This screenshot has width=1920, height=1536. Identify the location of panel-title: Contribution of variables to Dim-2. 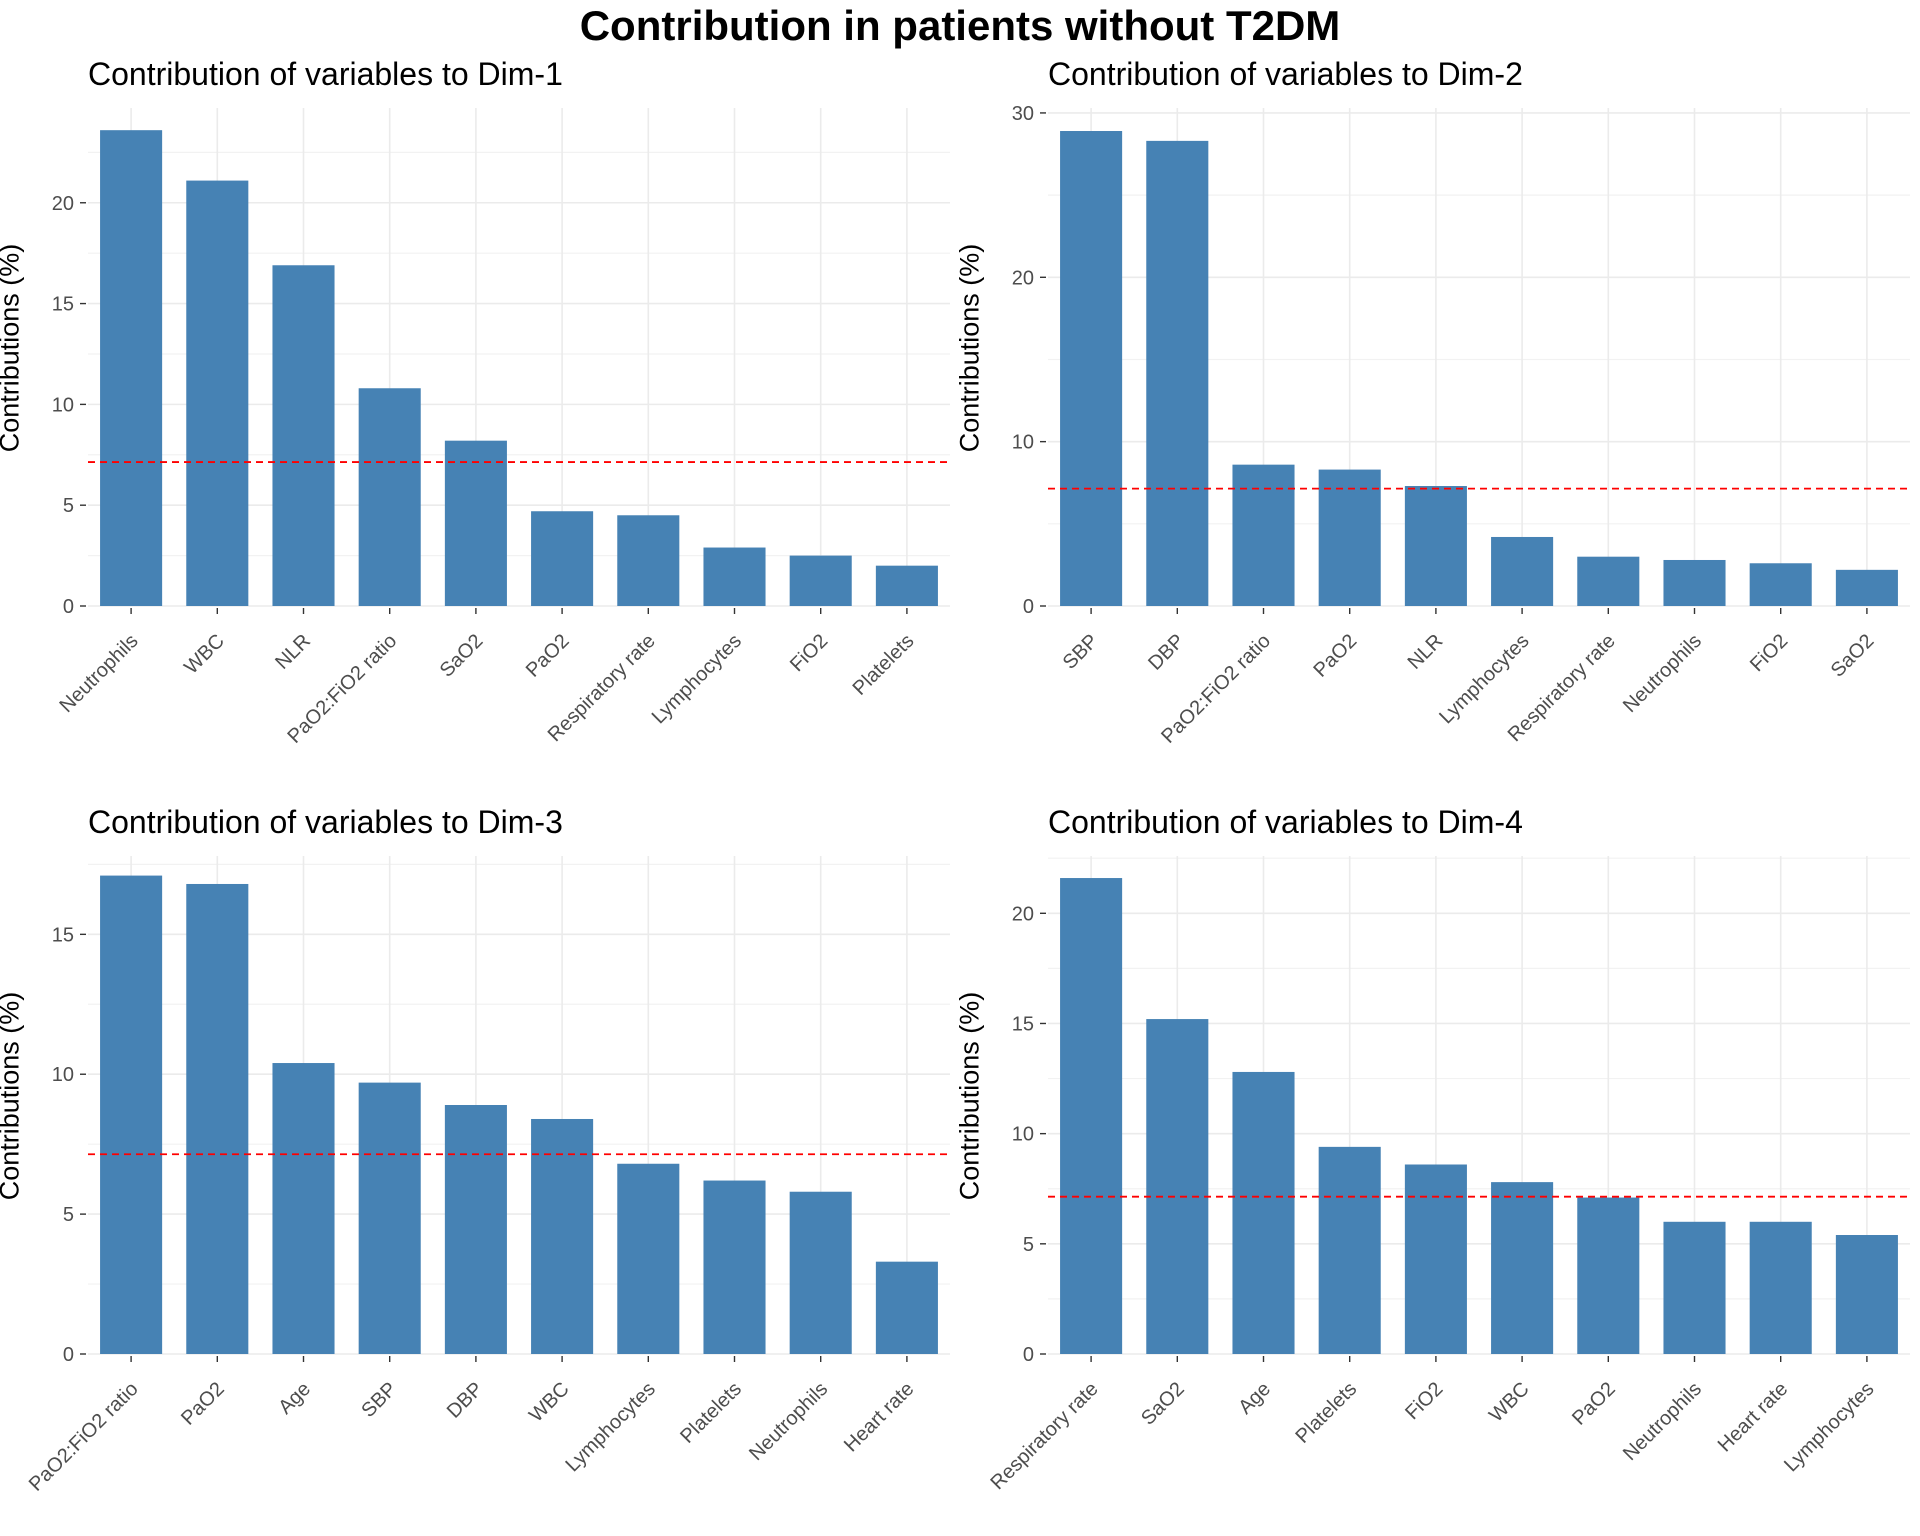
(1285, 74).